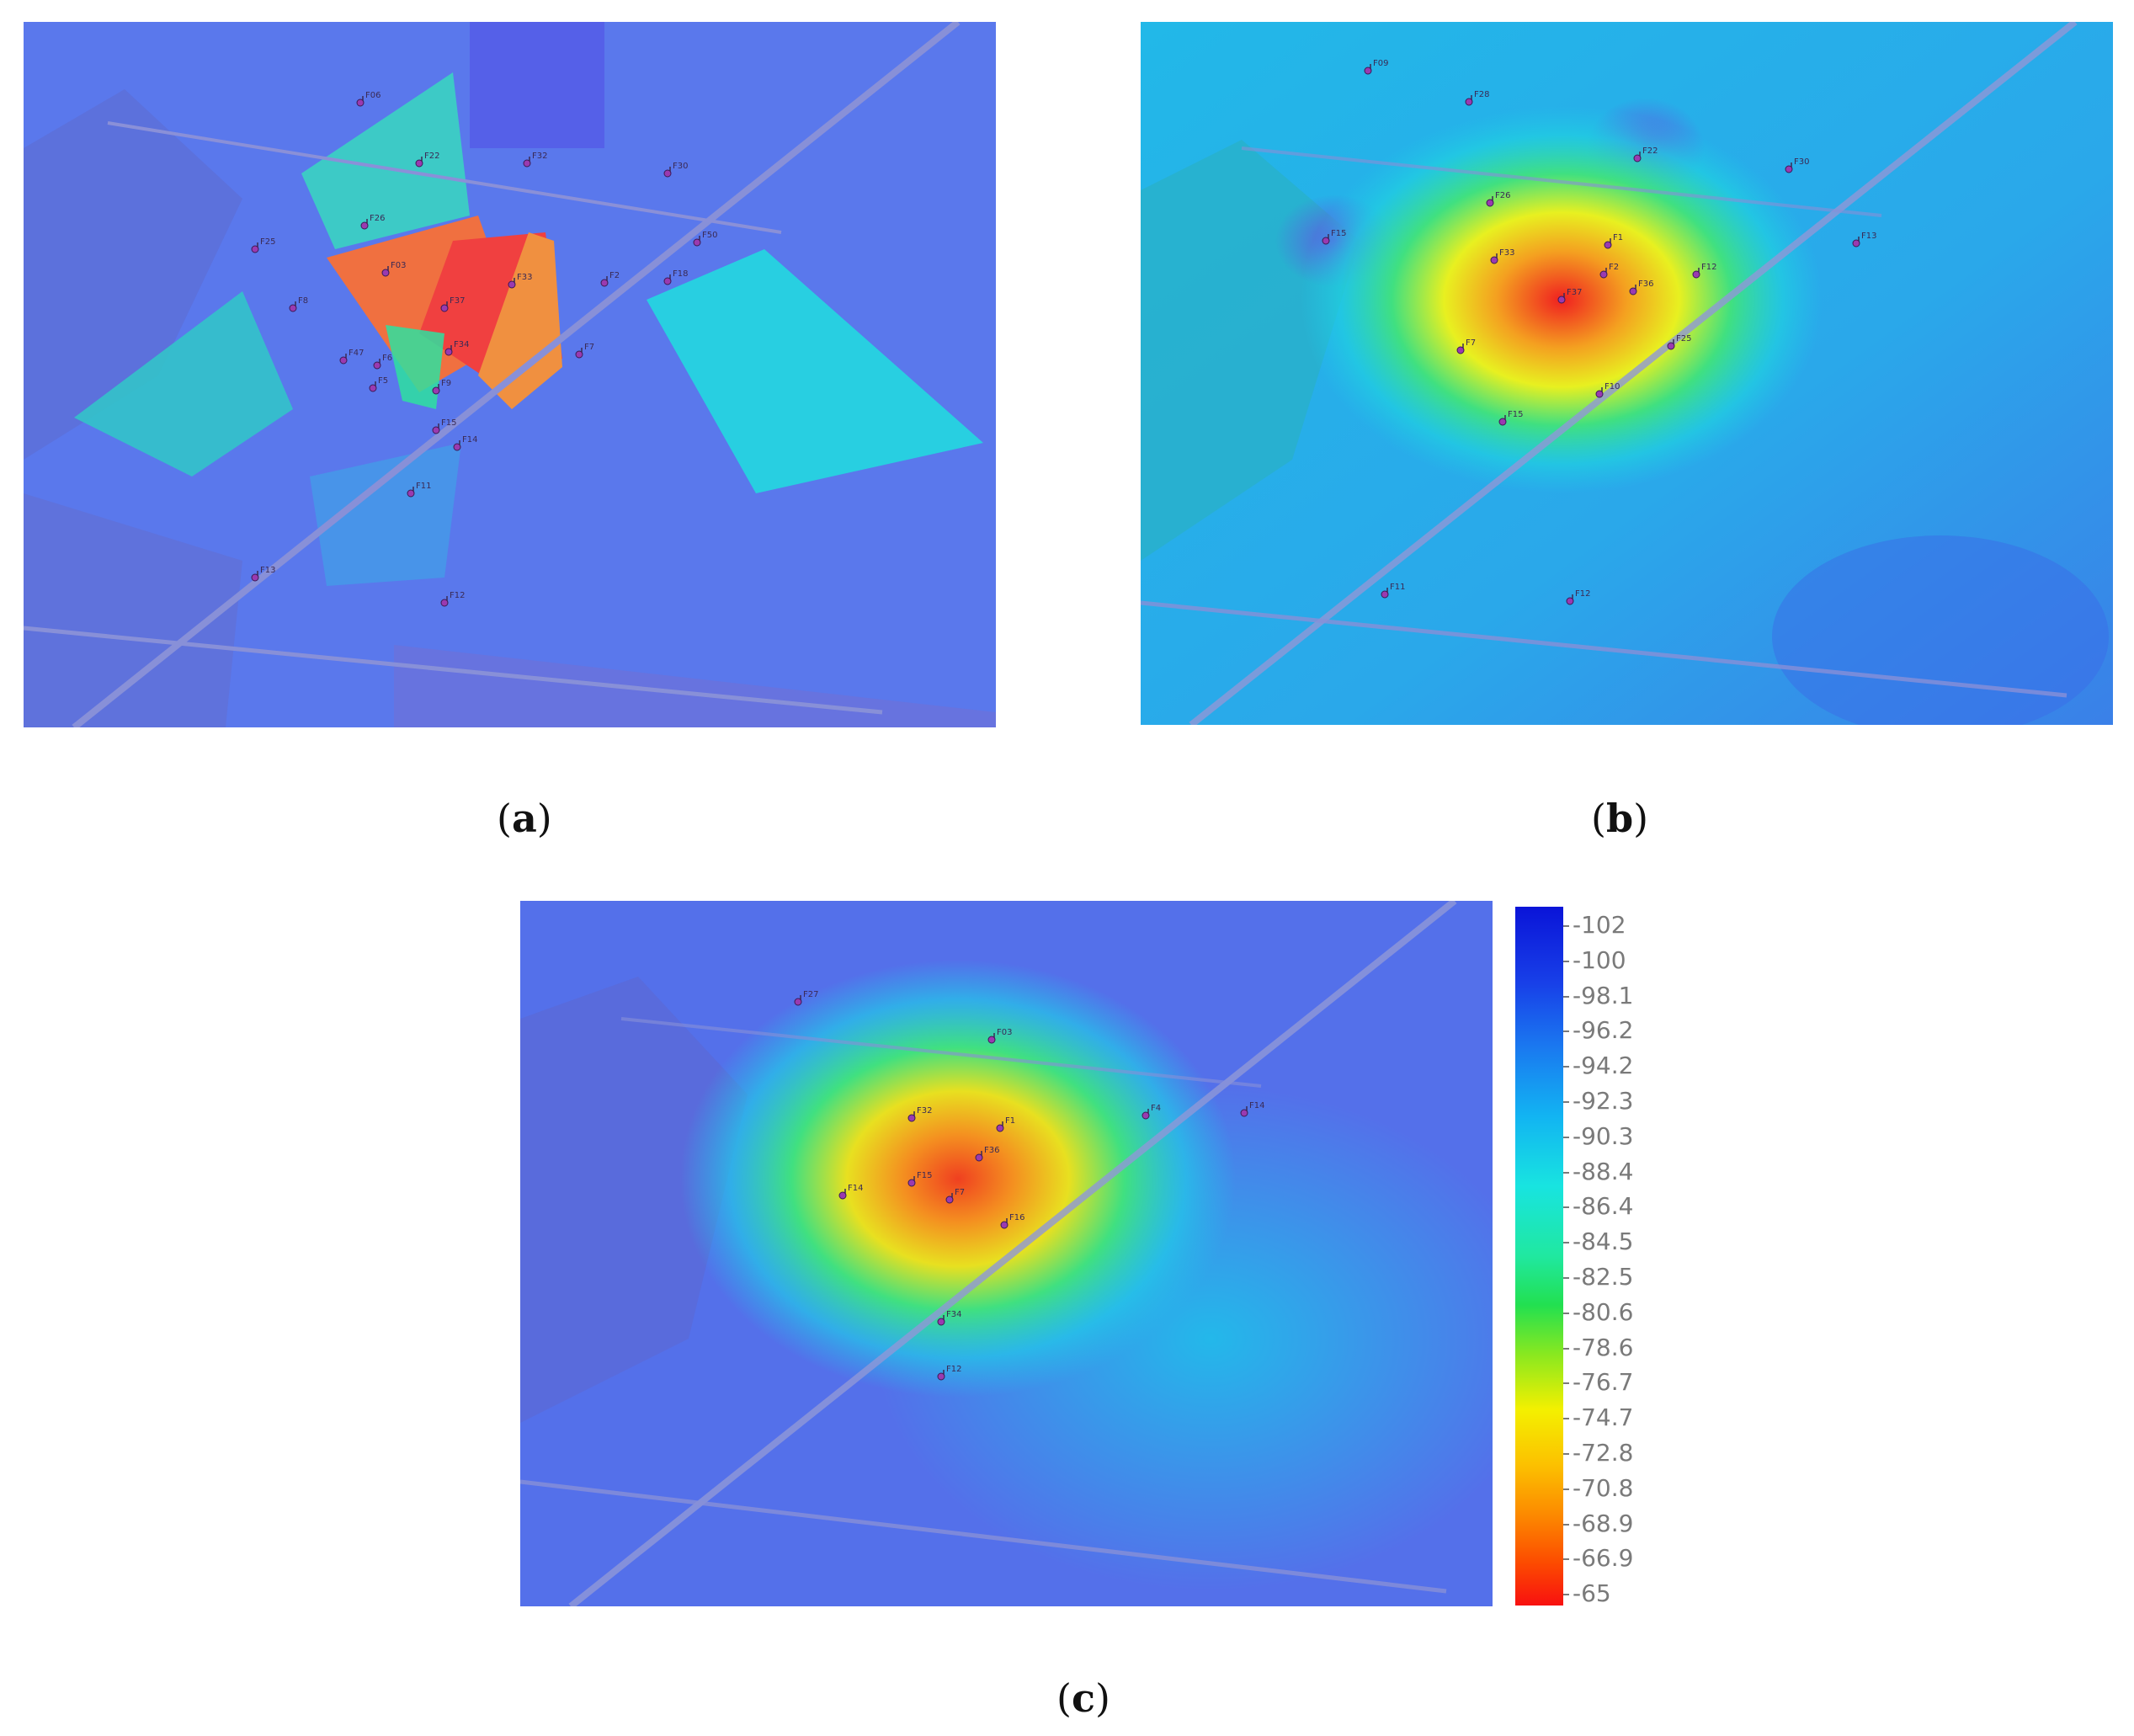 This screenshot has width=2134, height=1736. I want to click on marker-label: F16, so click(1016, 1217).